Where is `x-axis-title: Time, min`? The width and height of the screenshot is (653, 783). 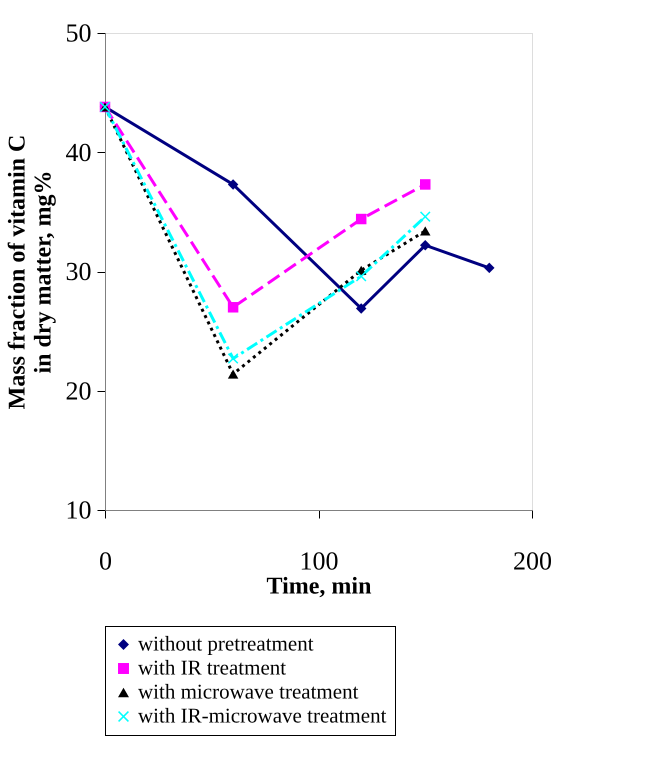
x-axis-title: Time, min is located at coordinates (319, 587).